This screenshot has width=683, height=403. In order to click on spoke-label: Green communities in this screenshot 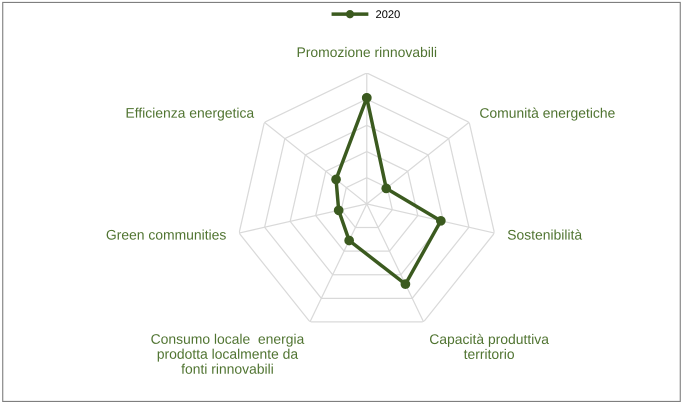, I will do `click(166, 235)`.